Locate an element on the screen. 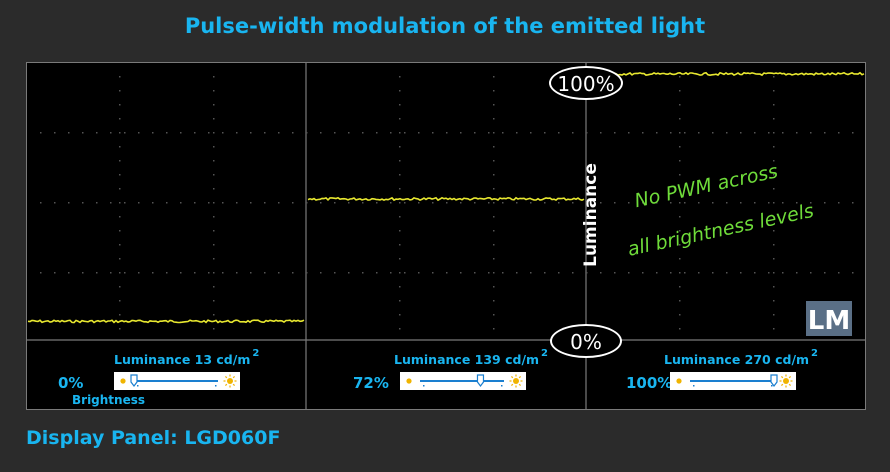 Image resolution: width=890 pixels, height=472 pixels. sun-ray is located at coordinates (790, 385).